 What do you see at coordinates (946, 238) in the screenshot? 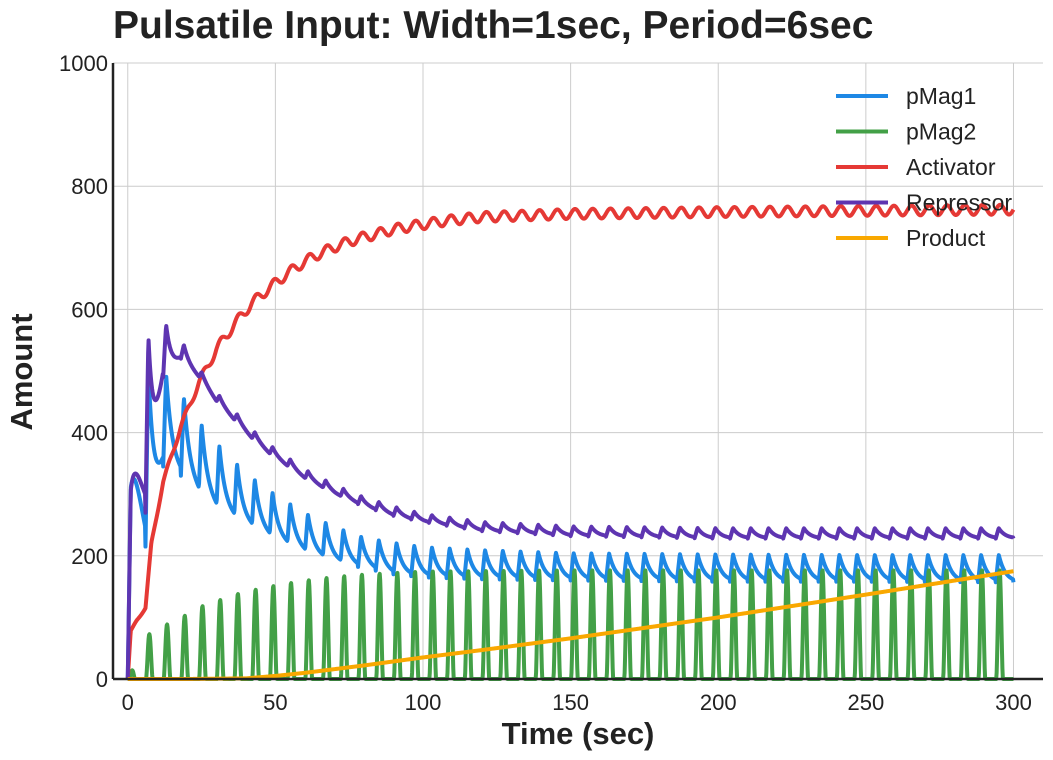
I see `legend-label-product: Product` at bounding box center [946, 238].